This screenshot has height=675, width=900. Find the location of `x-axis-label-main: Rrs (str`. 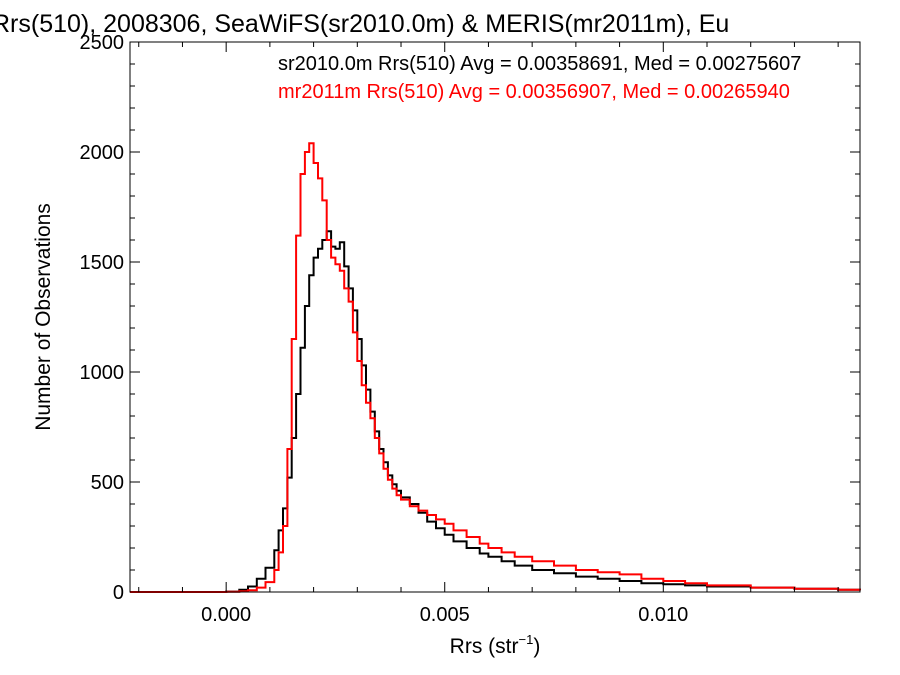

x-axis-label-main: Rrs (str is located at coordinates (484, 646).